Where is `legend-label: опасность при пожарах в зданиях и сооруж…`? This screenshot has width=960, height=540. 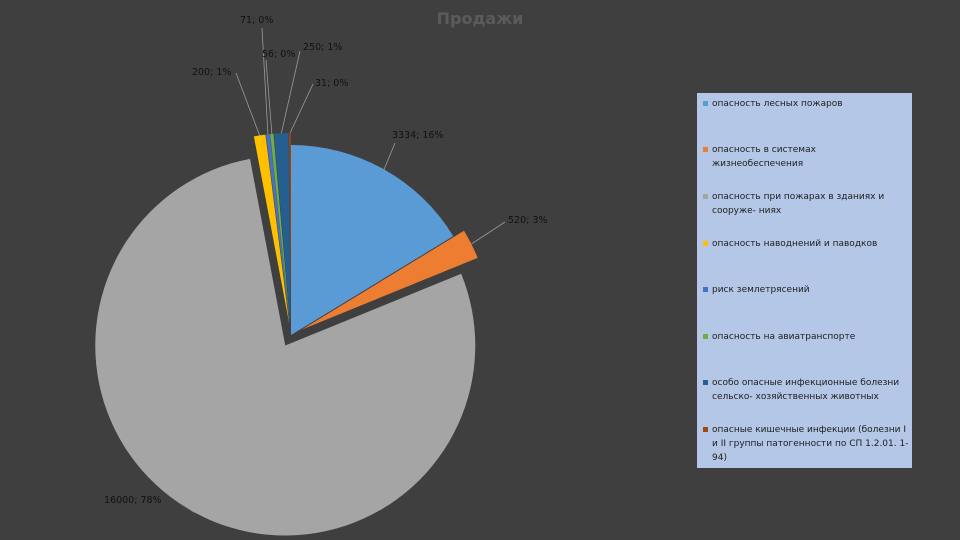
legend-label: опасность при пожарах в зданиях и сооруж… is located at coordinates (798, 204).